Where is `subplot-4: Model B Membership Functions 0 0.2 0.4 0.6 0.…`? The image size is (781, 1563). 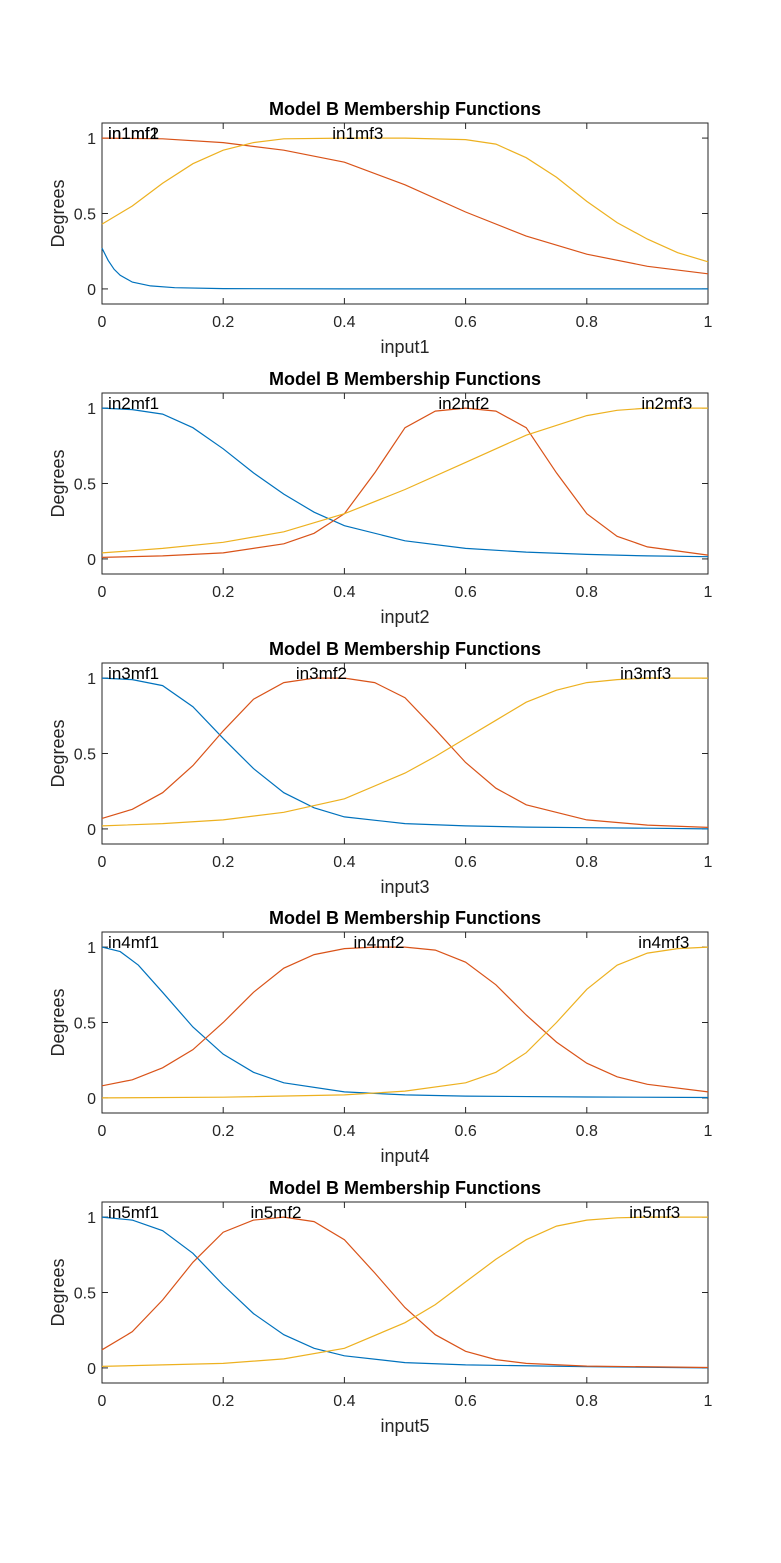
subplot-4: Model B Membership Functions 0 0.2 0.4 0.6 0.… is located at coordinates (380, 1037).